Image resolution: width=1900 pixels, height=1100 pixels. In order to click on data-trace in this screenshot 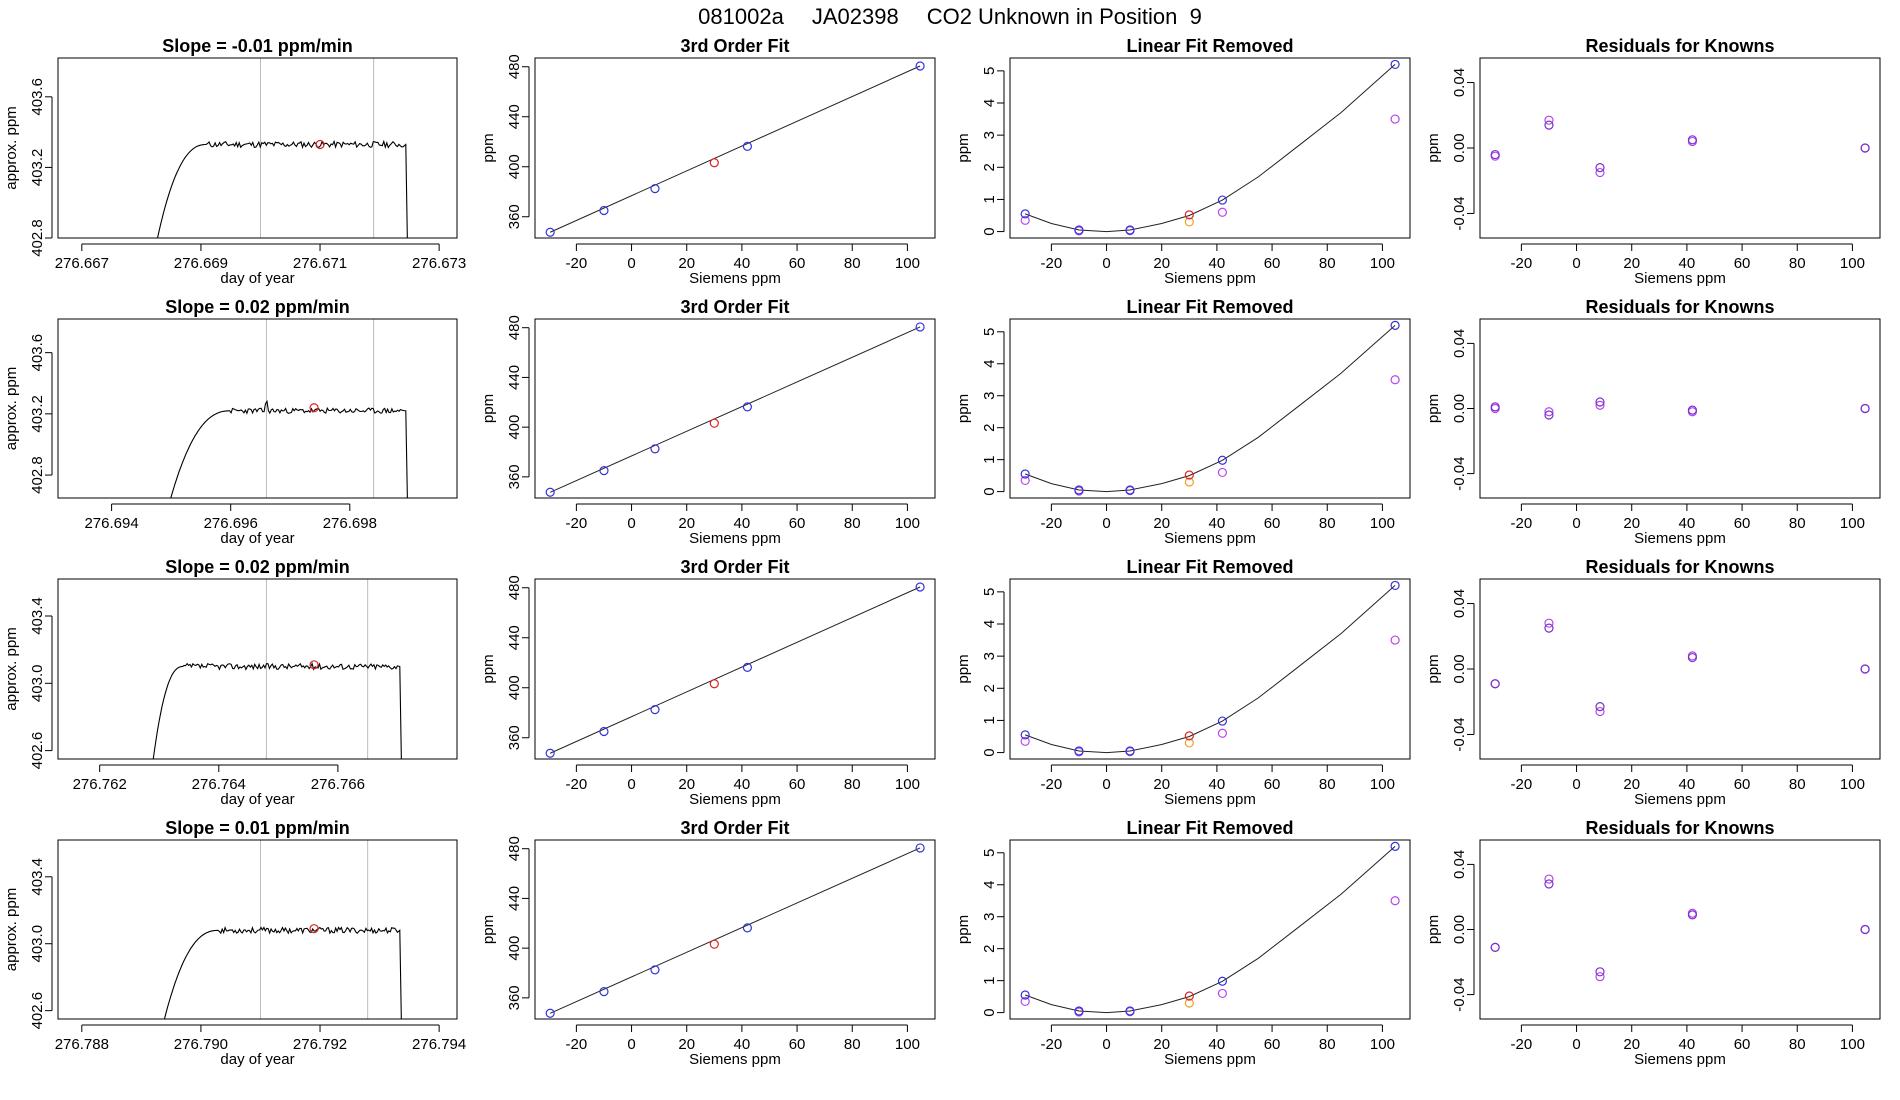, I will do `click(277, 710)`.